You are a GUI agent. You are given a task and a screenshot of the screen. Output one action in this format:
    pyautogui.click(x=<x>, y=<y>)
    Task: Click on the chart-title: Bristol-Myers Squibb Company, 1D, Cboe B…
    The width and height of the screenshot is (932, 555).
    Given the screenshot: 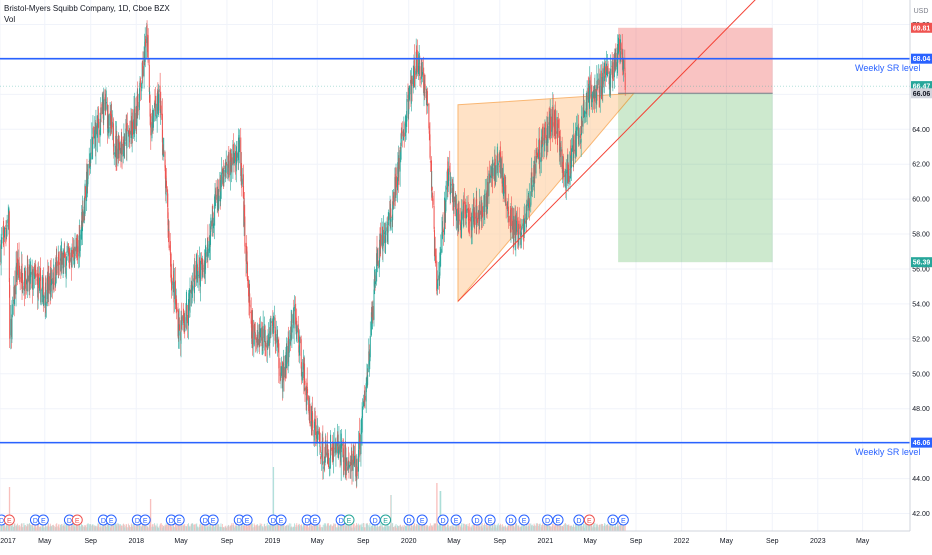 What is the action you would take?
    pyautogui.click(x=87, y=8)
    